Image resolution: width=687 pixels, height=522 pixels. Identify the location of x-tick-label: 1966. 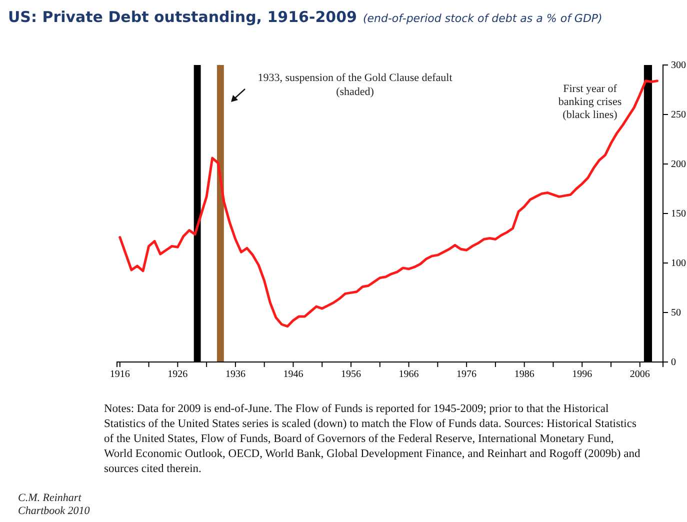
(408, 374).